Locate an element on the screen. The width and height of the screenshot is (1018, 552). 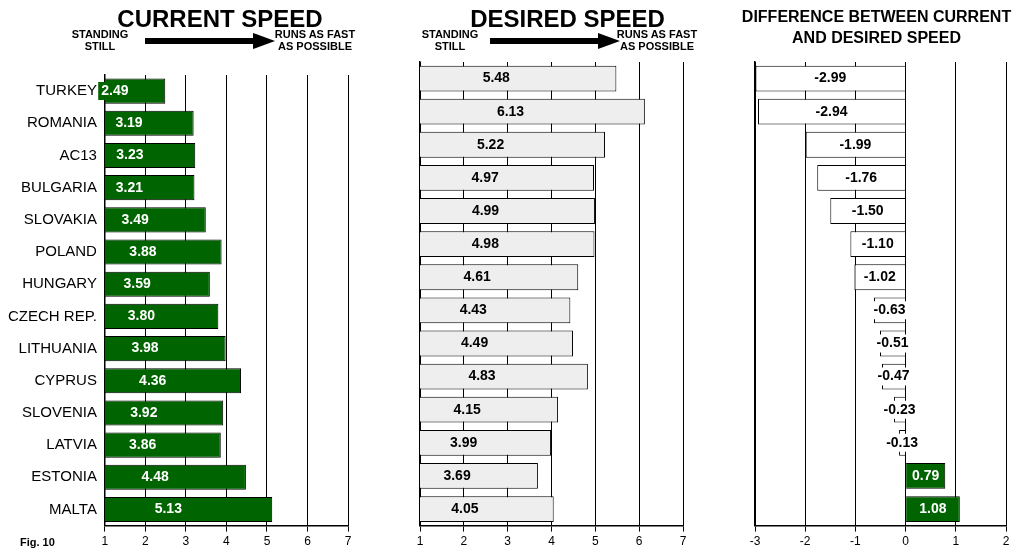
y-tick-label: ROMANIA is located at coordinates (61, 122).